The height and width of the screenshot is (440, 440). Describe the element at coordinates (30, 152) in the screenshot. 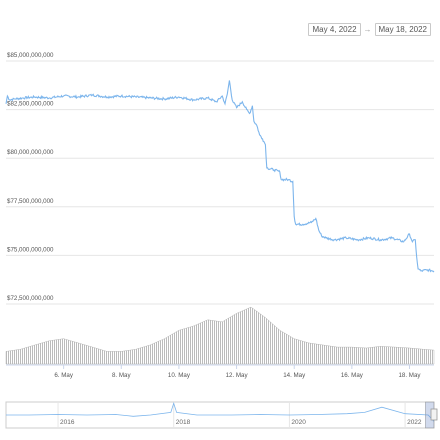

I see `y-tick-label: $80,000,000,000` at that location.